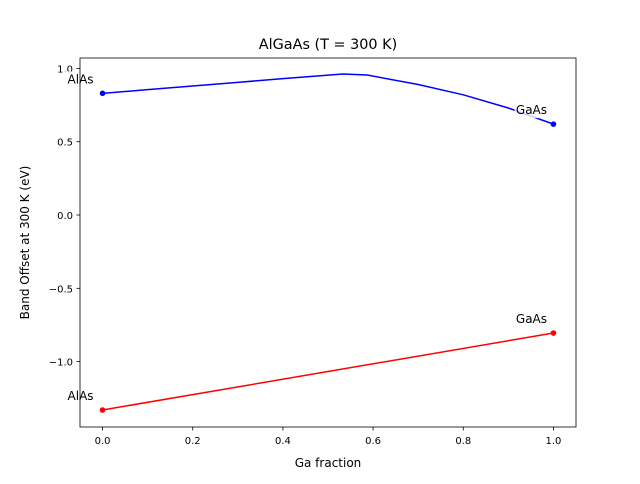 Image resolution: width=640 pixels, height=484 pixels. Describe the element at coordinates (65, 216) in the screenshot. I see `y-tick-label: 0.0` at that location.